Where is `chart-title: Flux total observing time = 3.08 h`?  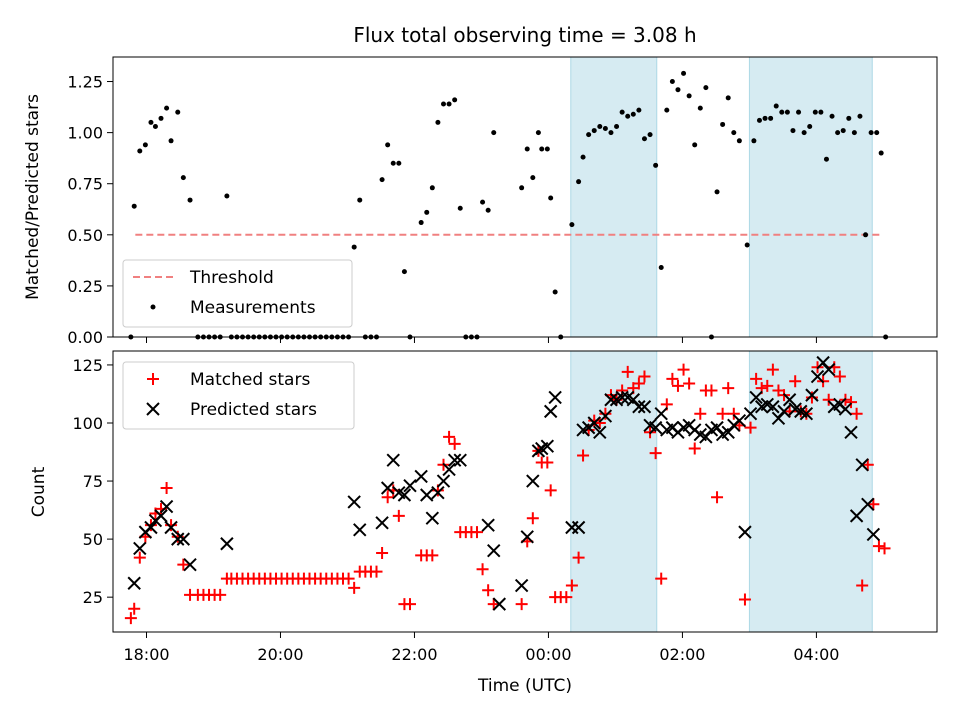 chart-title: Flux total observing time = 3.08 h is located at coordinates (524, 35).